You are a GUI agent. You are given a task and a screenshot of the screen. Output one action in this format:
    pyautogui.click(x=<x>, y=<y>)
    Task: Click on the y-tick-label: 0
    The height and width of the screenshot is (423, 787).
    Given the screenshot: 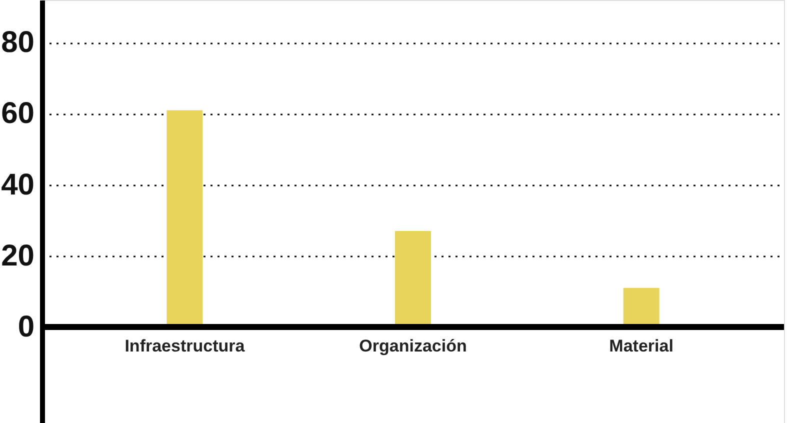 What is the action you would take?
    pyautogui.click(x=26, y=327)
    